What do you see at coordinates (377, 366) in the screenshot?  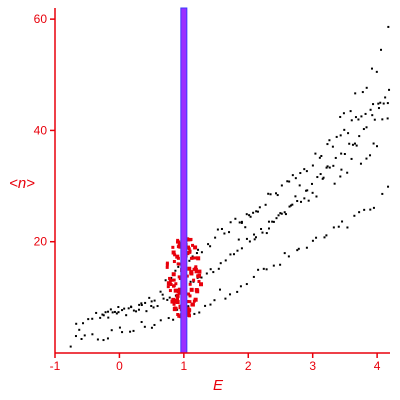 I see `x-tick-label: 4` at bounding box center [377, 366].